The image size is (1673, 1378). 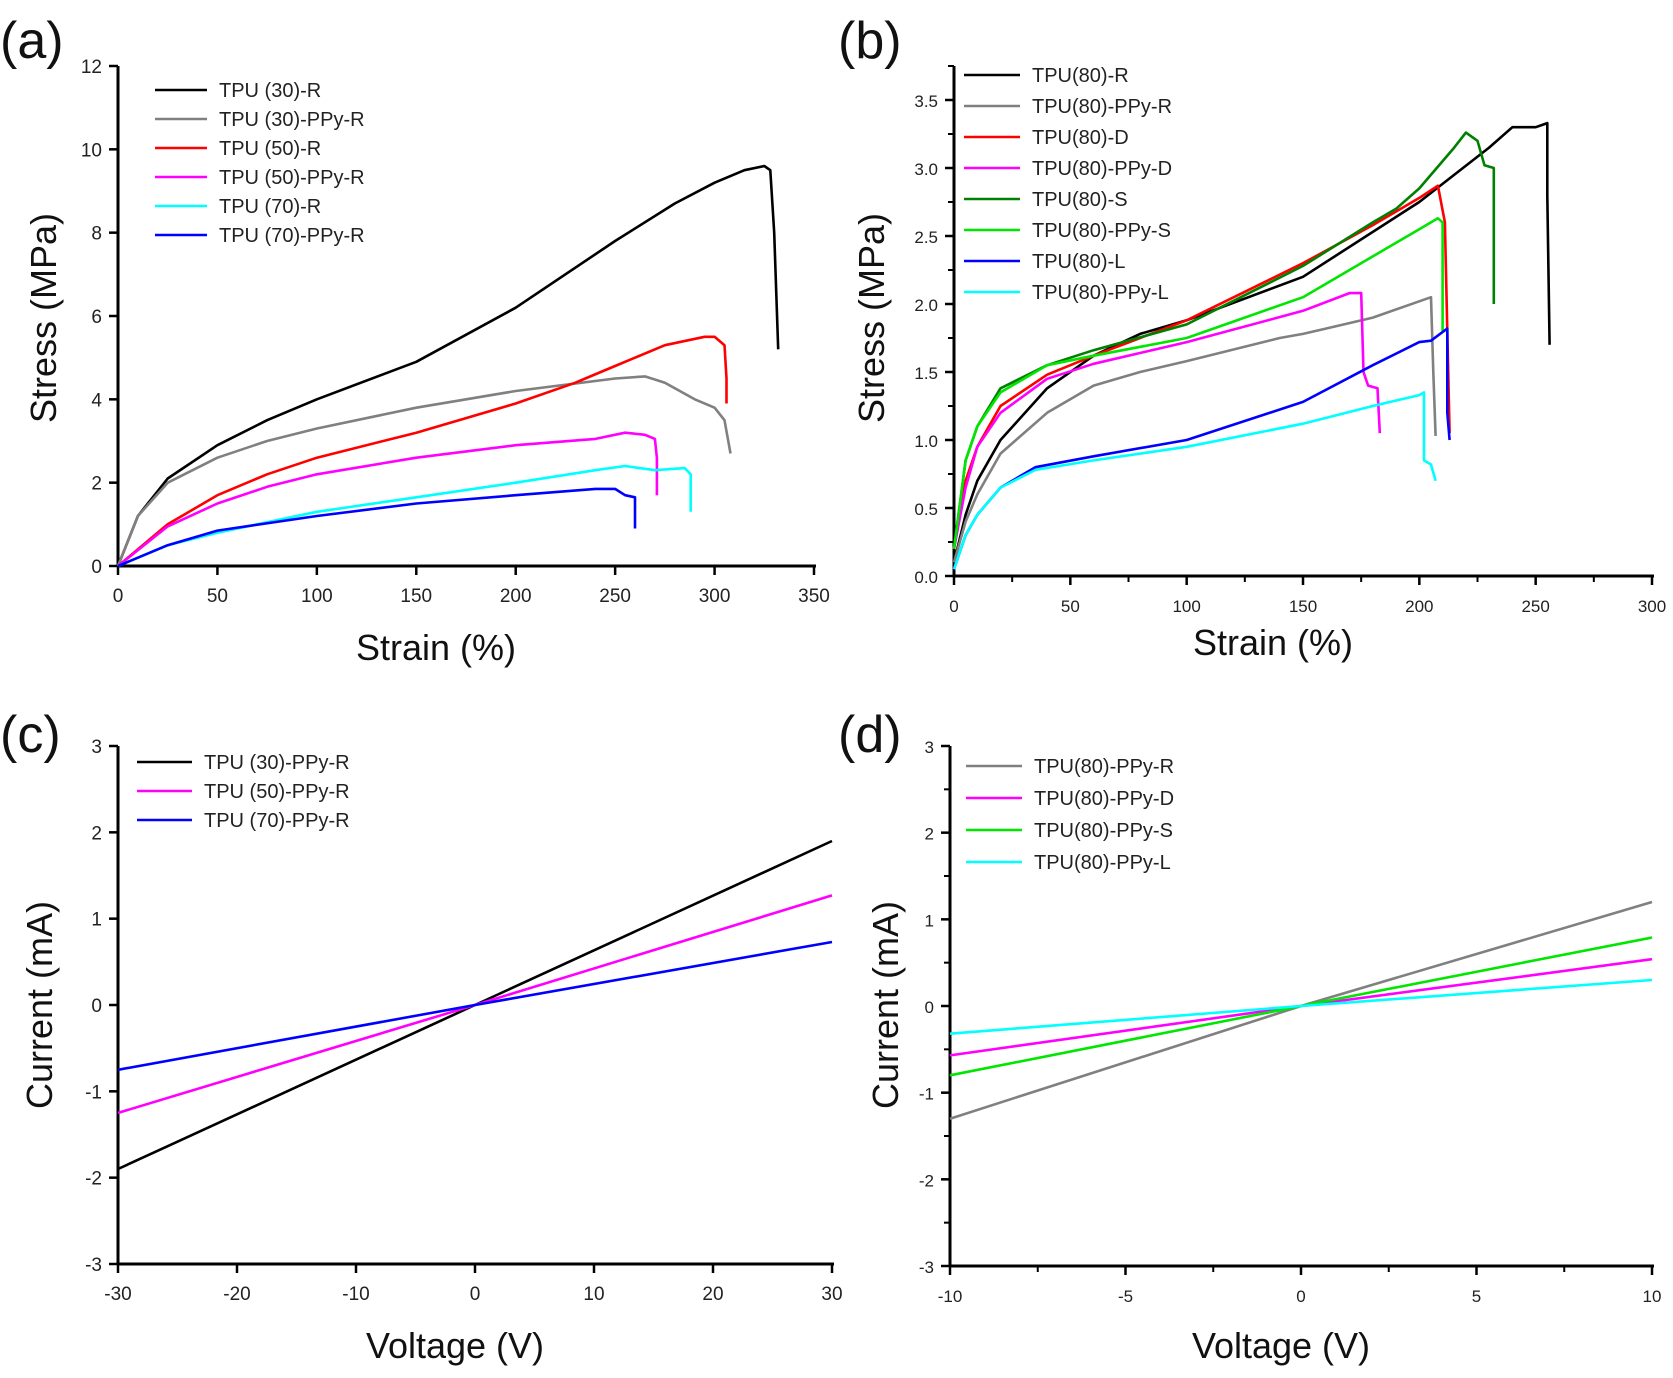 What do you see at coordinates (814, 596) in the screenshot?
I see `x-tick-label: 350` at bounding box center [814, 596].